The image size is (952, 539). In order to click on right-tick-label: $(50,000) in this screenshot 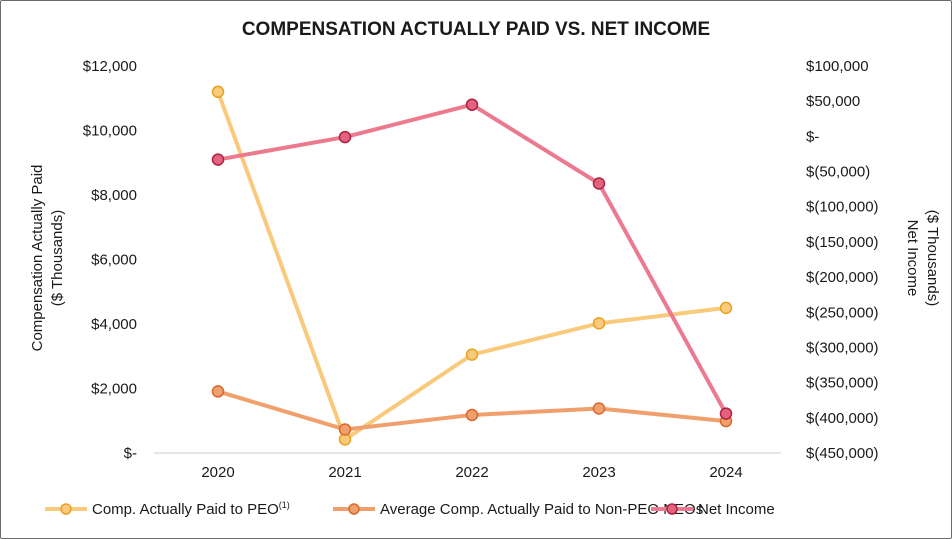, I will do `click(838, 172)`.